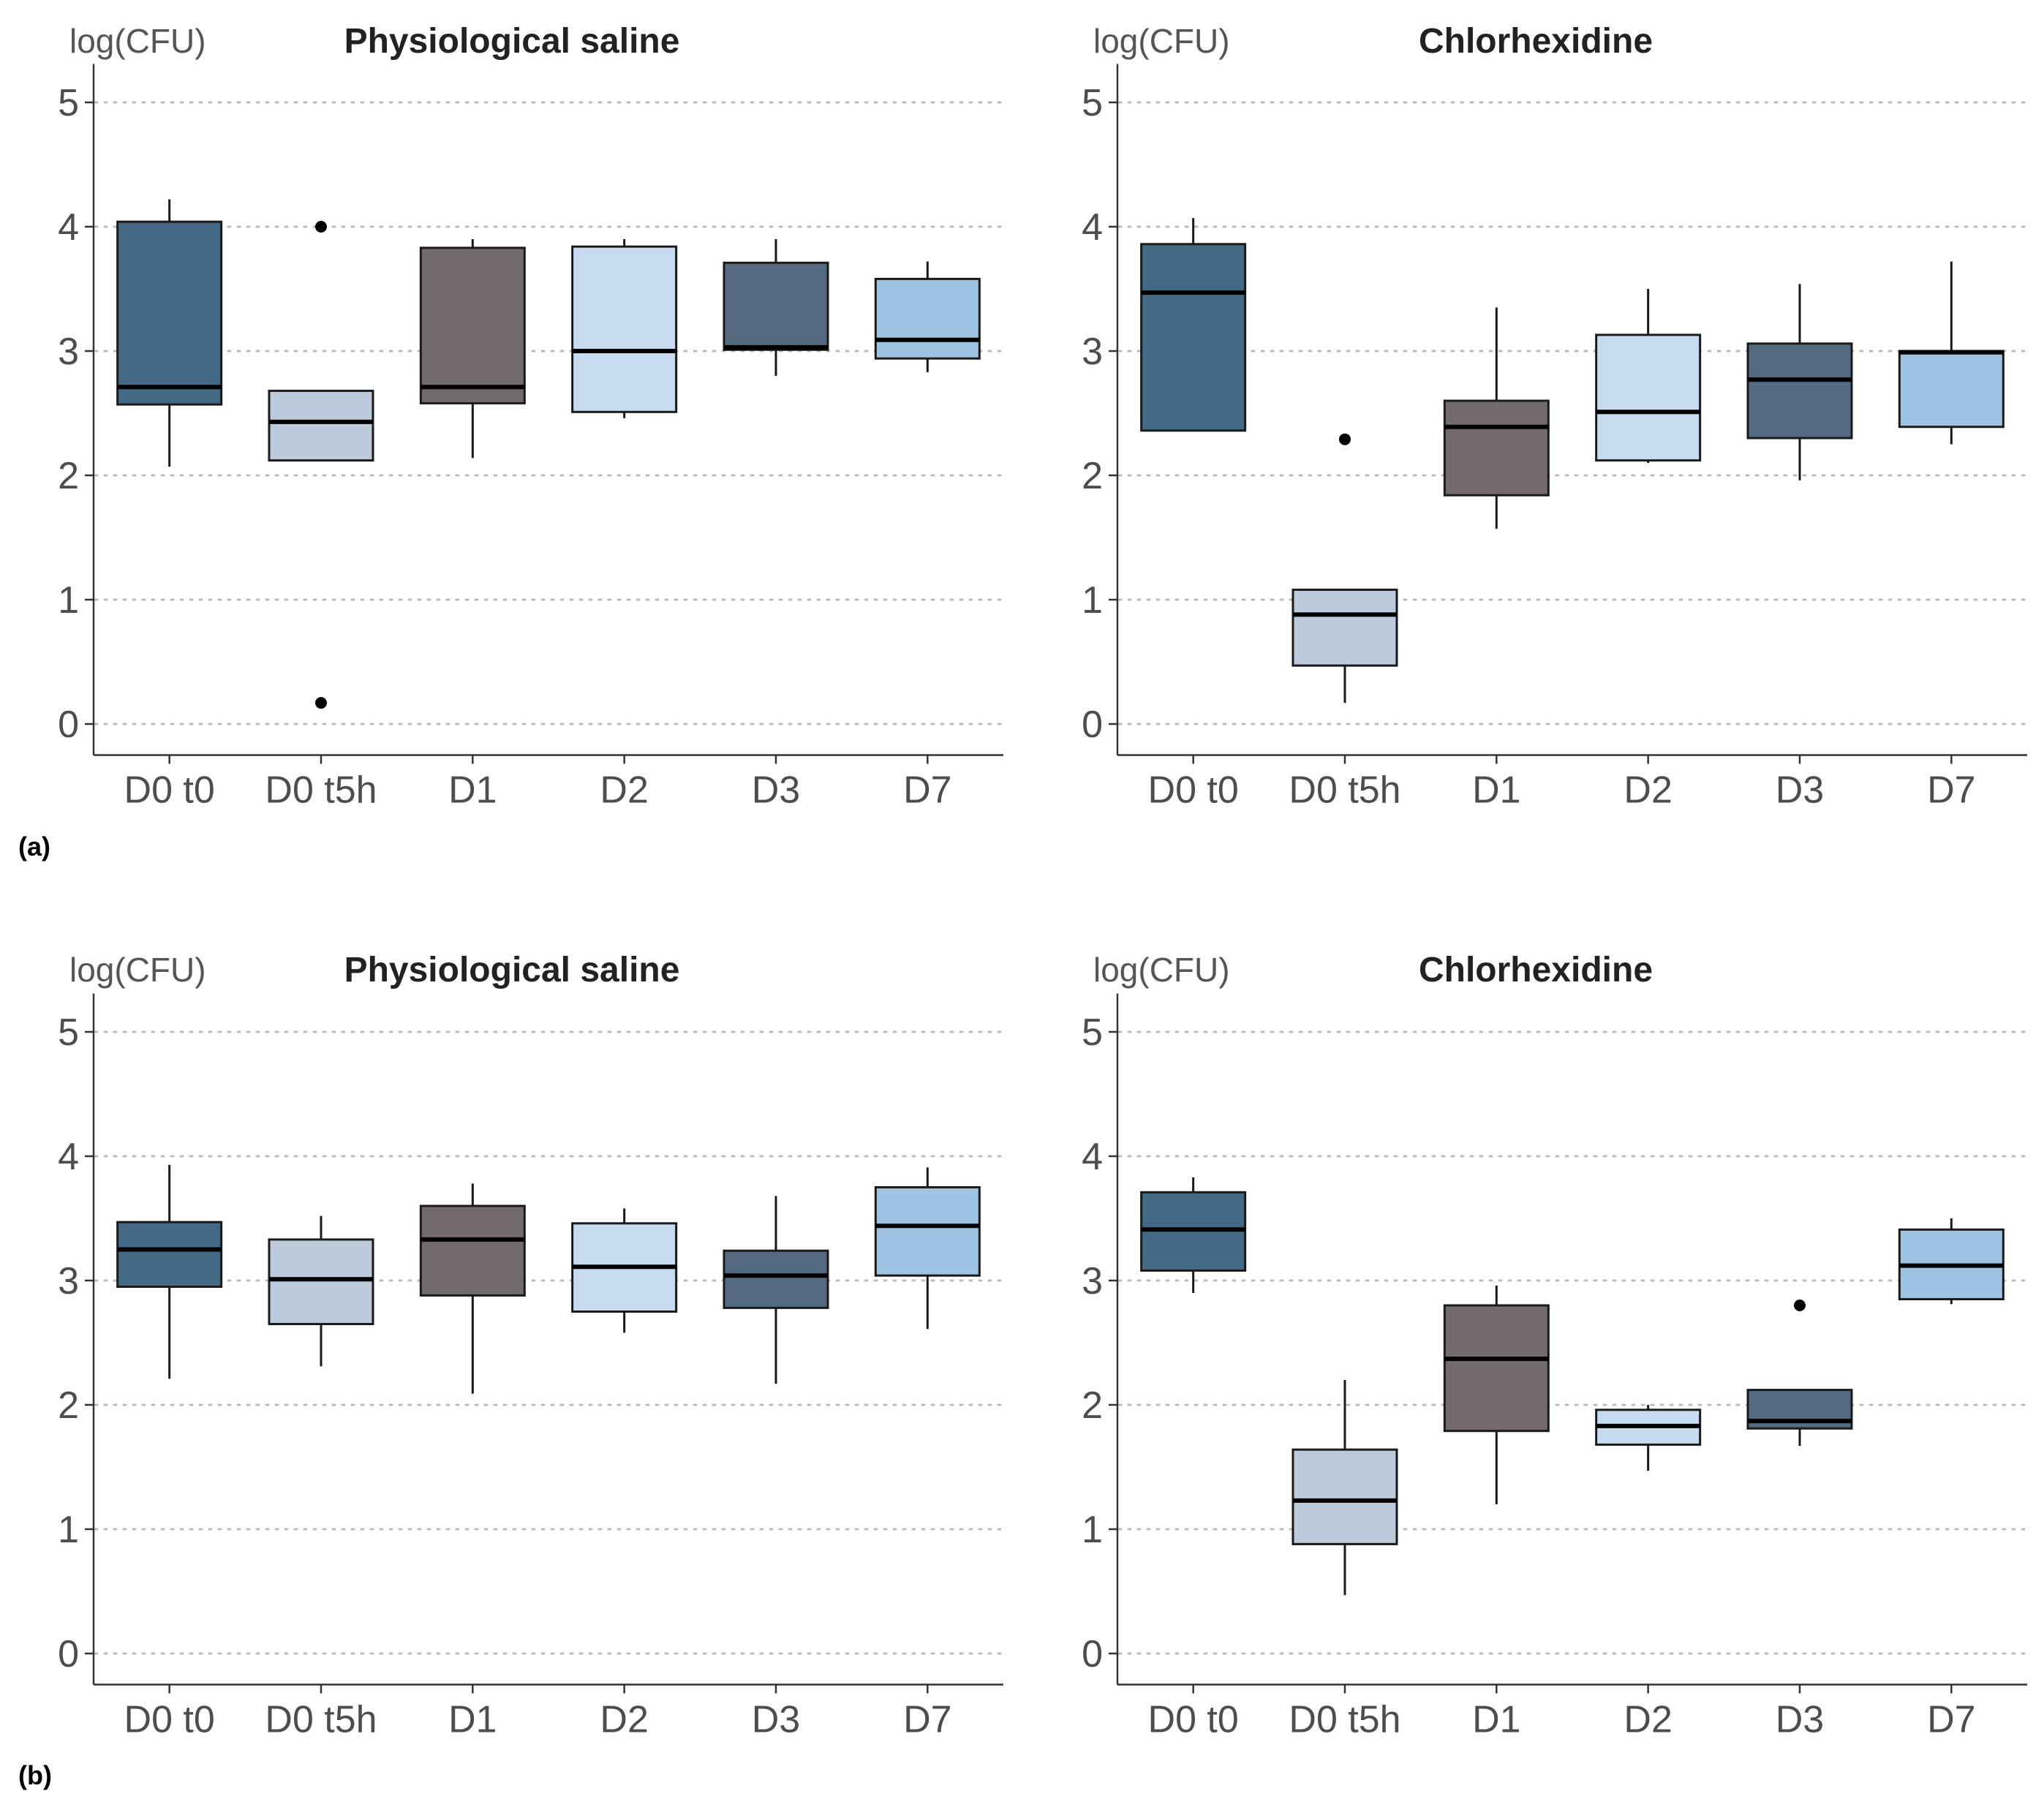  What do you see at coordinates (35, 1775) in the screenshot?
I see `panel-label-b: (b)` at bounding box center [35, 1775].